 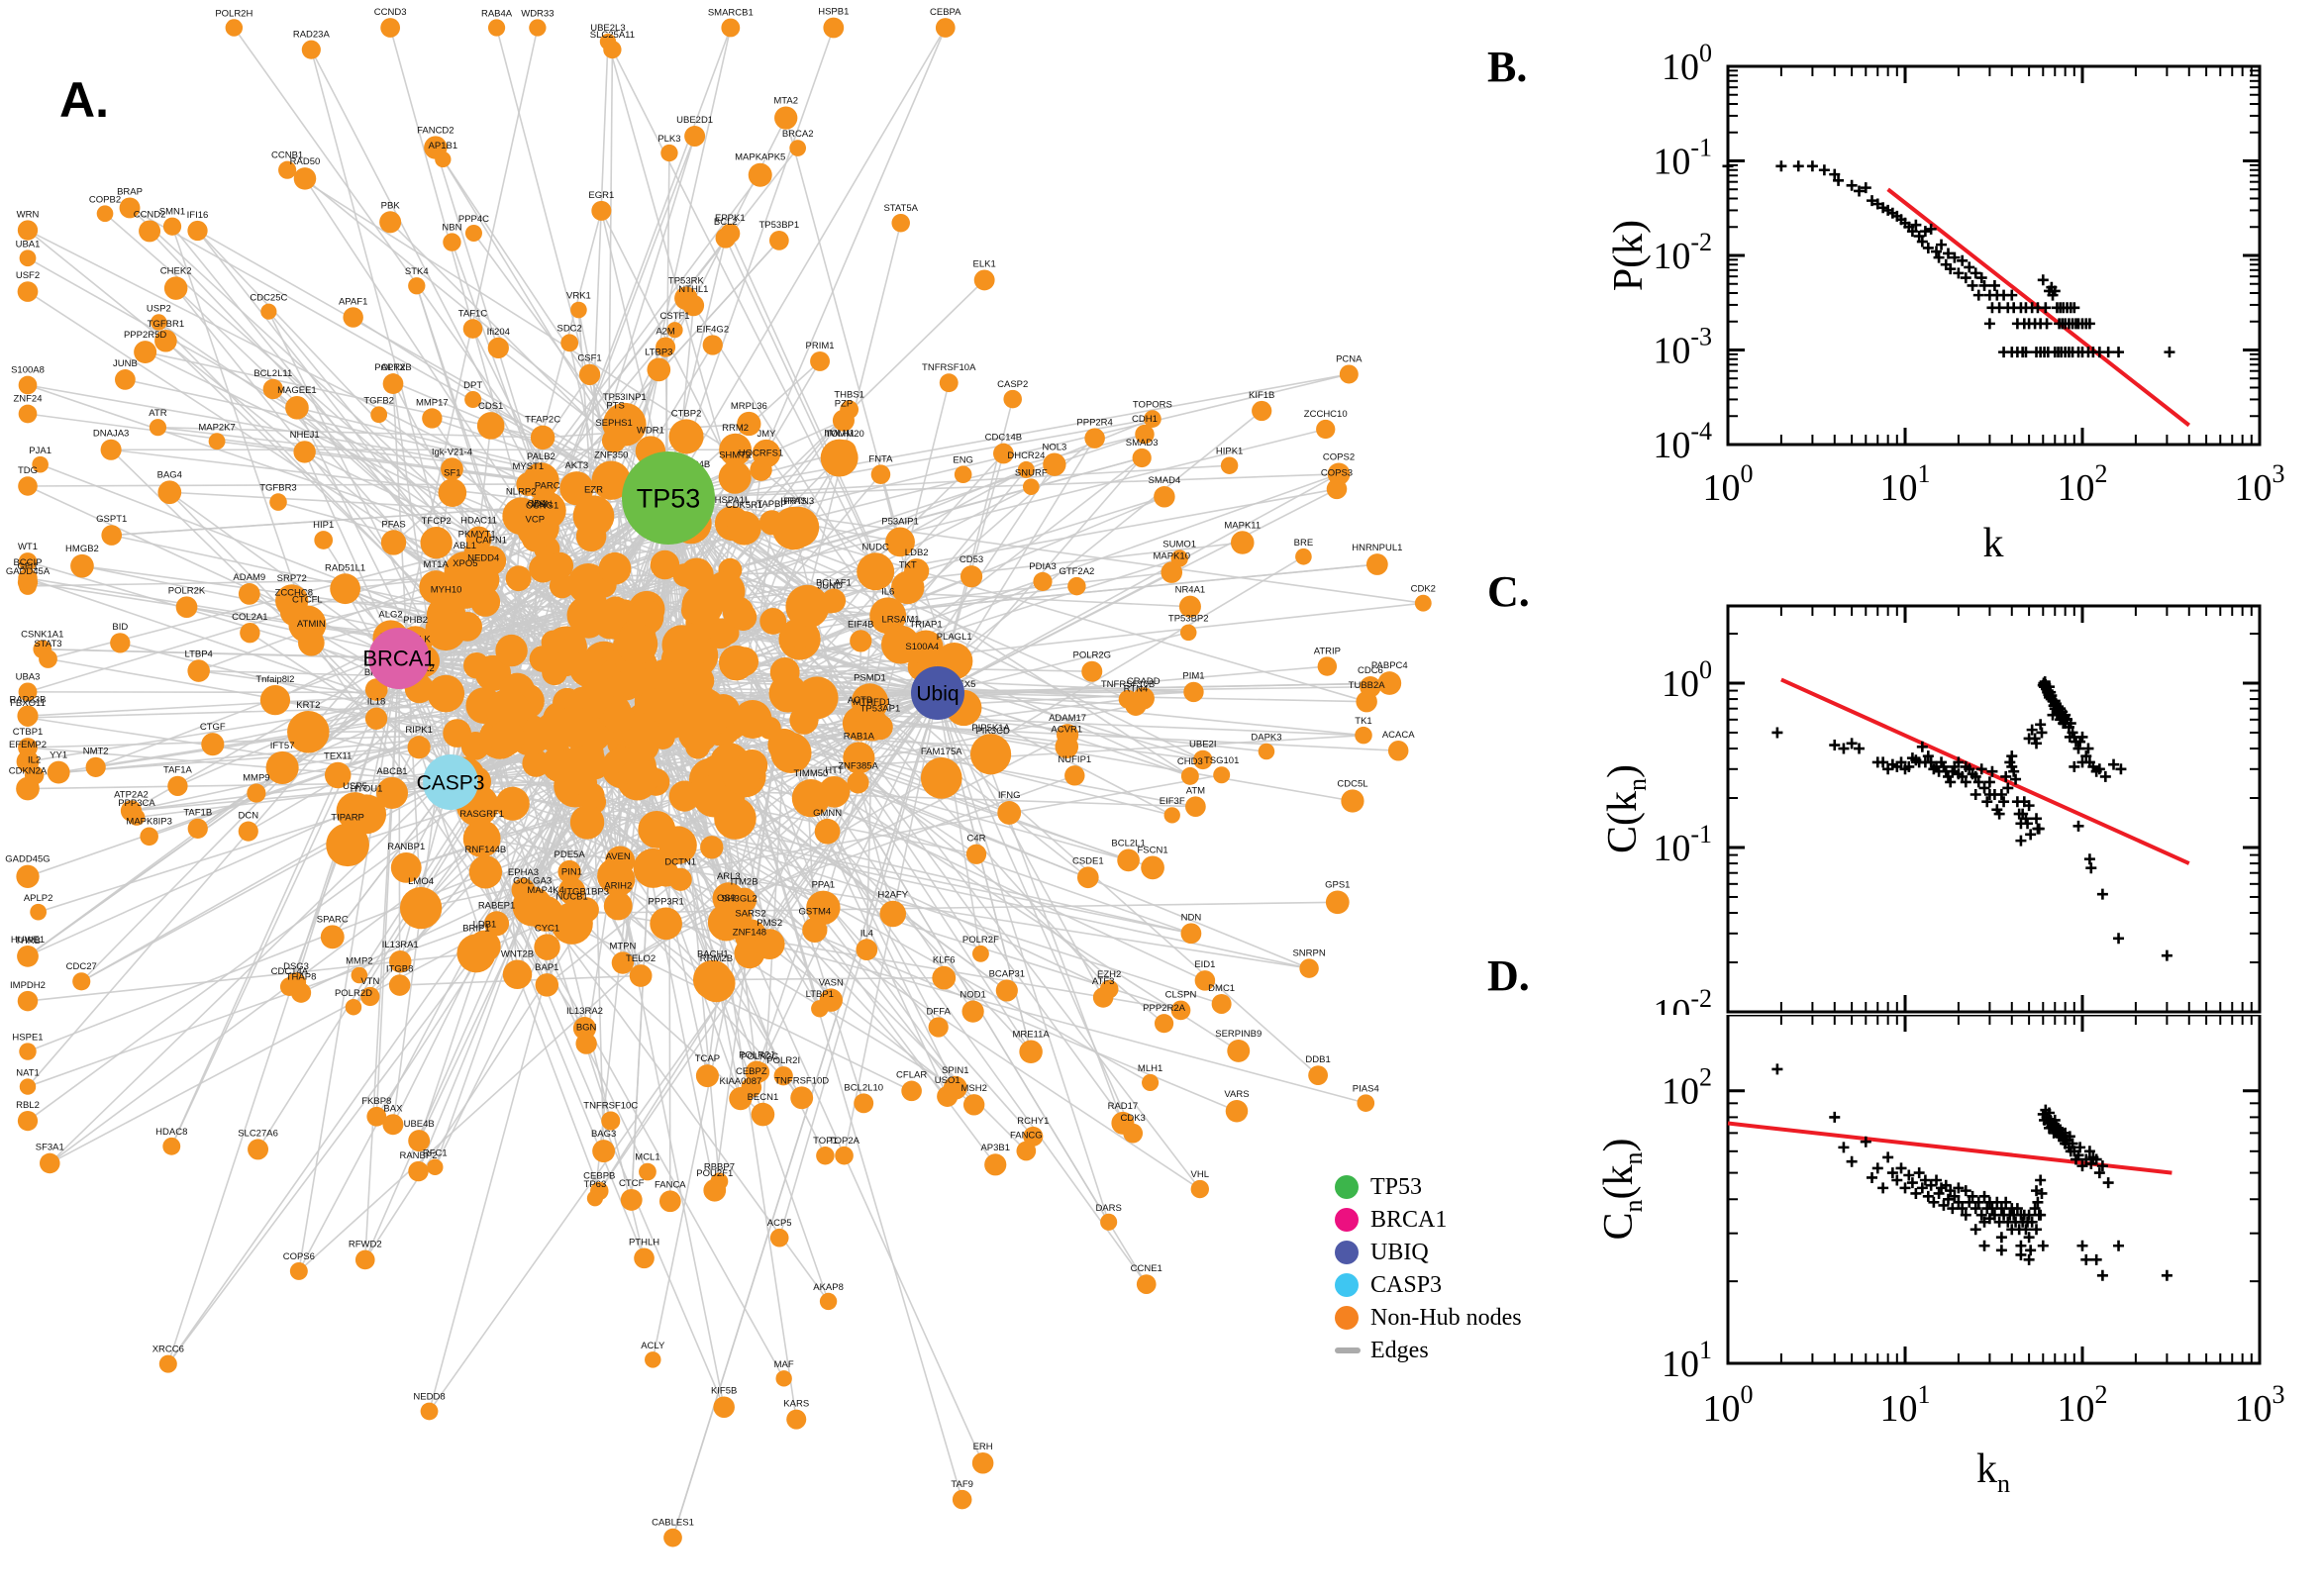 I want to click on gene-label: COPS3, so click(x=1337, y=473).